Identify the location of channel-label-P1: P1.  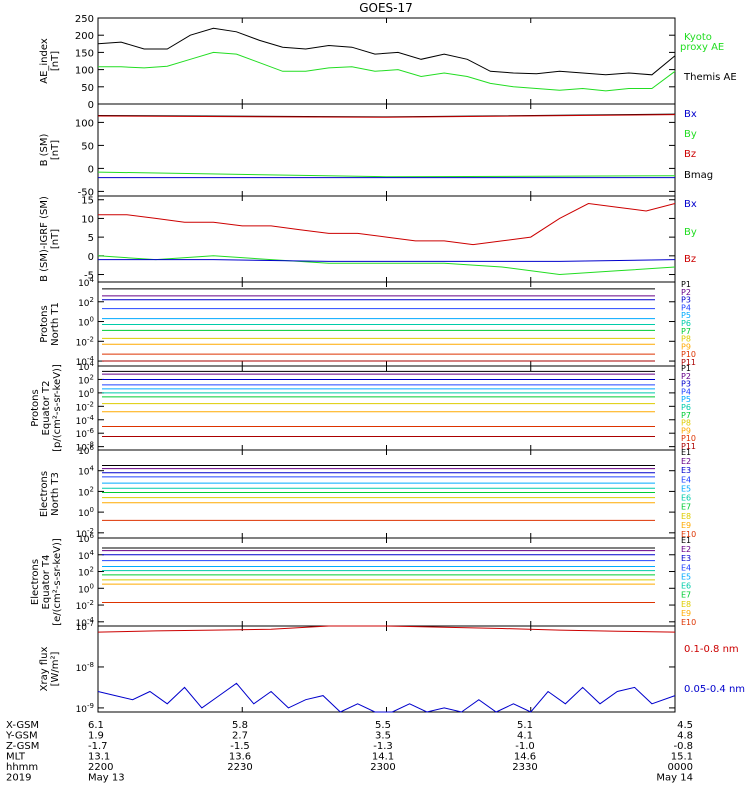
(686, 368).